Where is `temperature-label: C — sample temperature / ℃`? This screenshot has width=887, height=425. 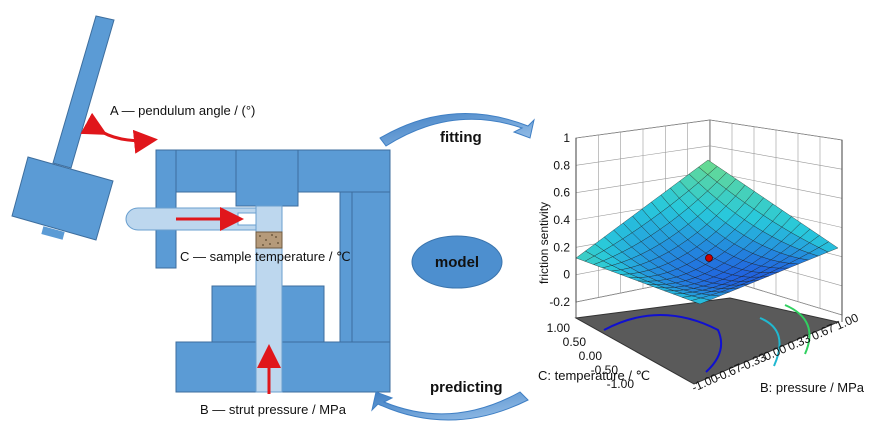 temperature-label: C — sample temperature / ℃ is located at coordinates (265, 256).